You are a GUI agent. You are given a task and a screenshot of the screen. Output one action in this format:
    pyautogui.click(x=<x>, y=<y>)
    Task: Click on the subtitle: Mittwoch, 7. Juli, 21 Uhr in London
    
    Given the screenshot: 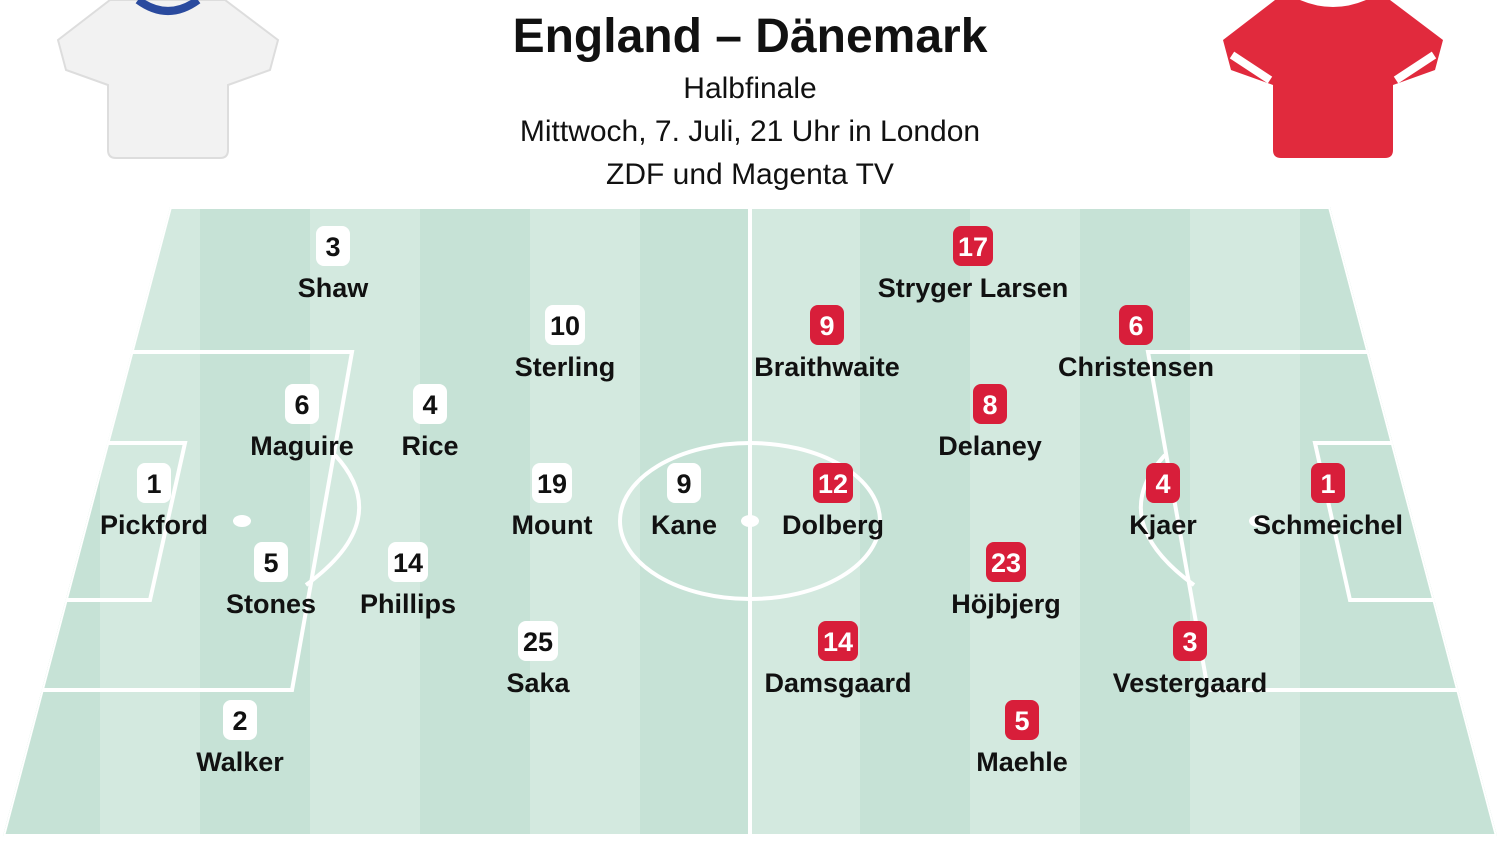 What is the action you would take?
    pyautogui.click(x=750, y=131)
    